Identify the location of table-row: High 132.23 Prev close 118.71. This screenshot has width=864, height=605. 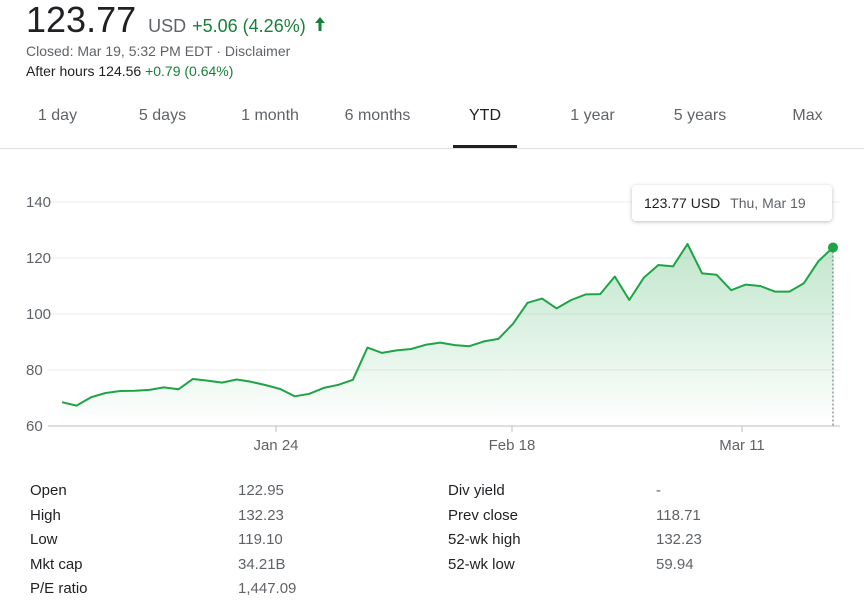
(440, 519).